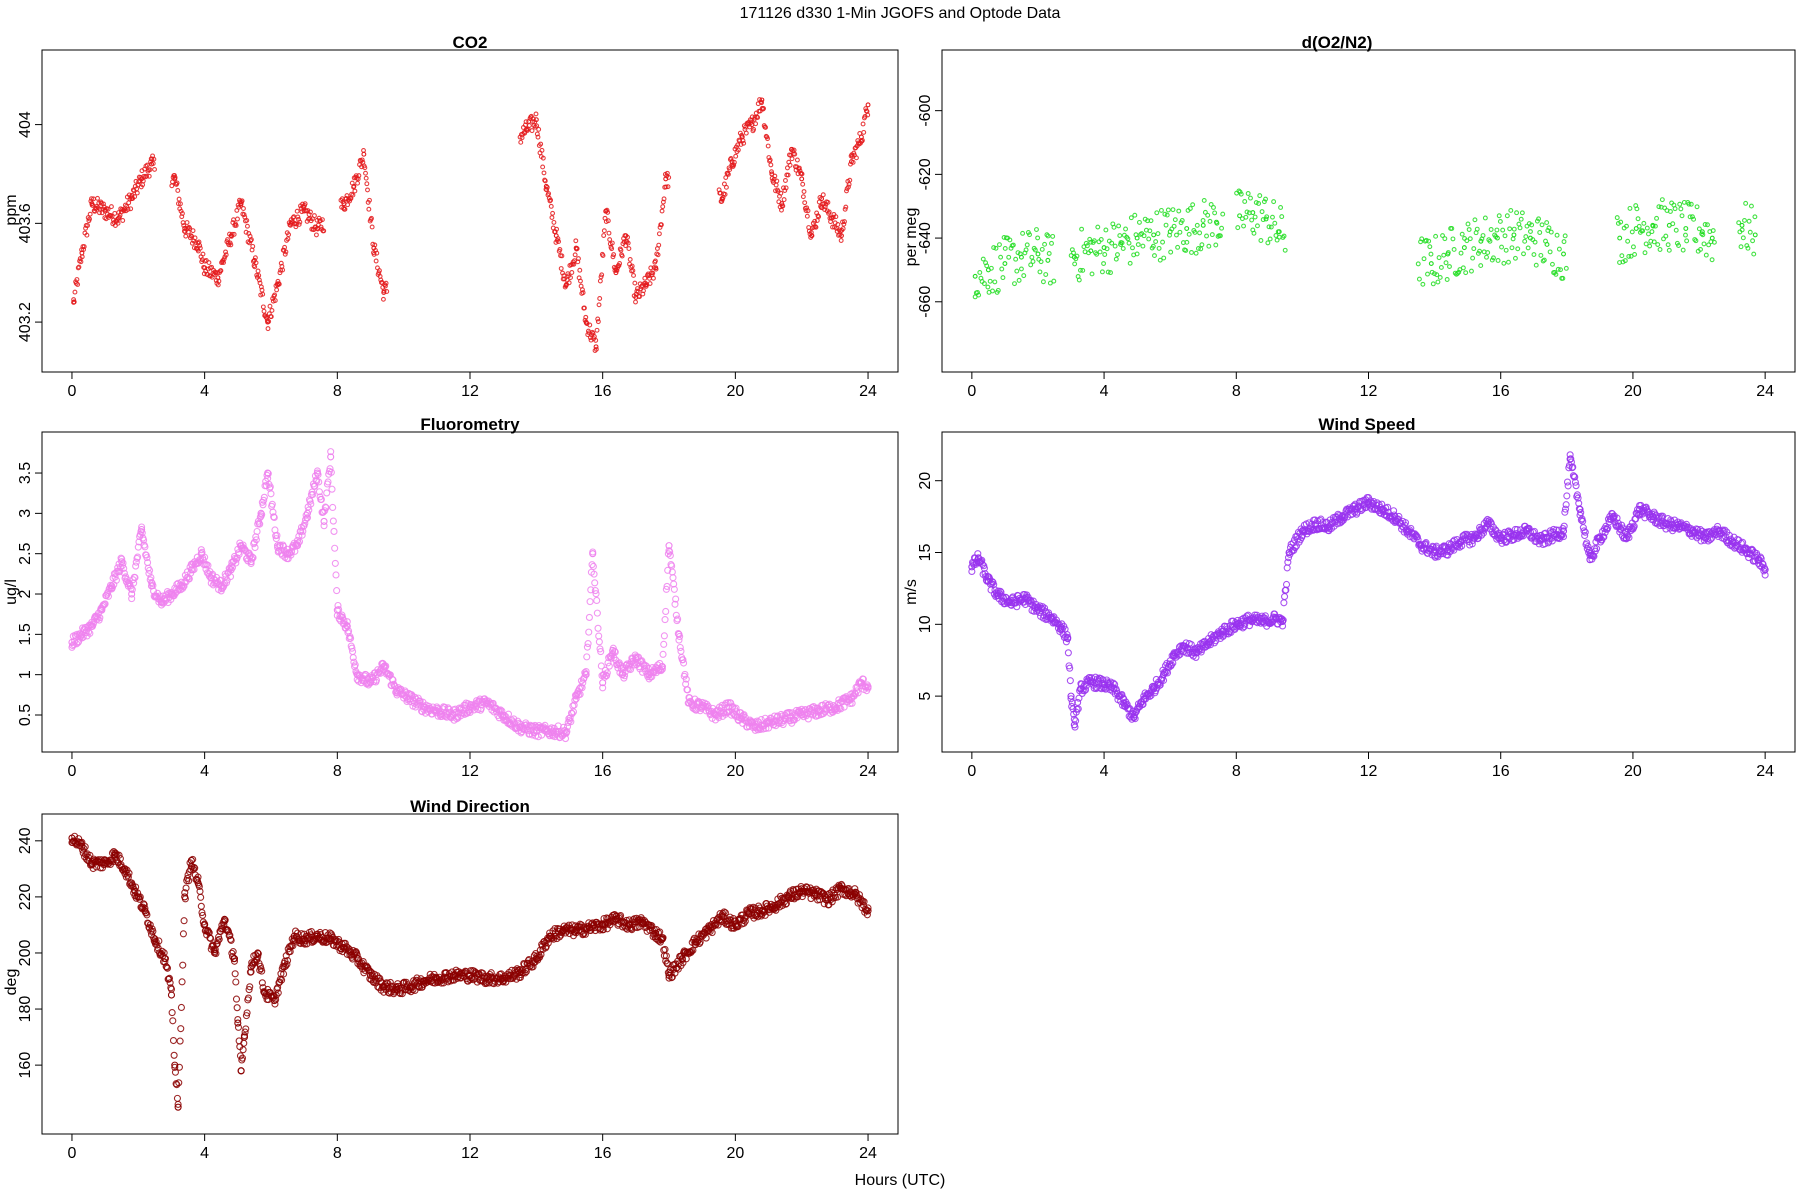 This screenshot has width=1800, height=1200. Describe the element at coordinates (25, 513) in the screenshot. I see `y-tick-label: 3` at that location.